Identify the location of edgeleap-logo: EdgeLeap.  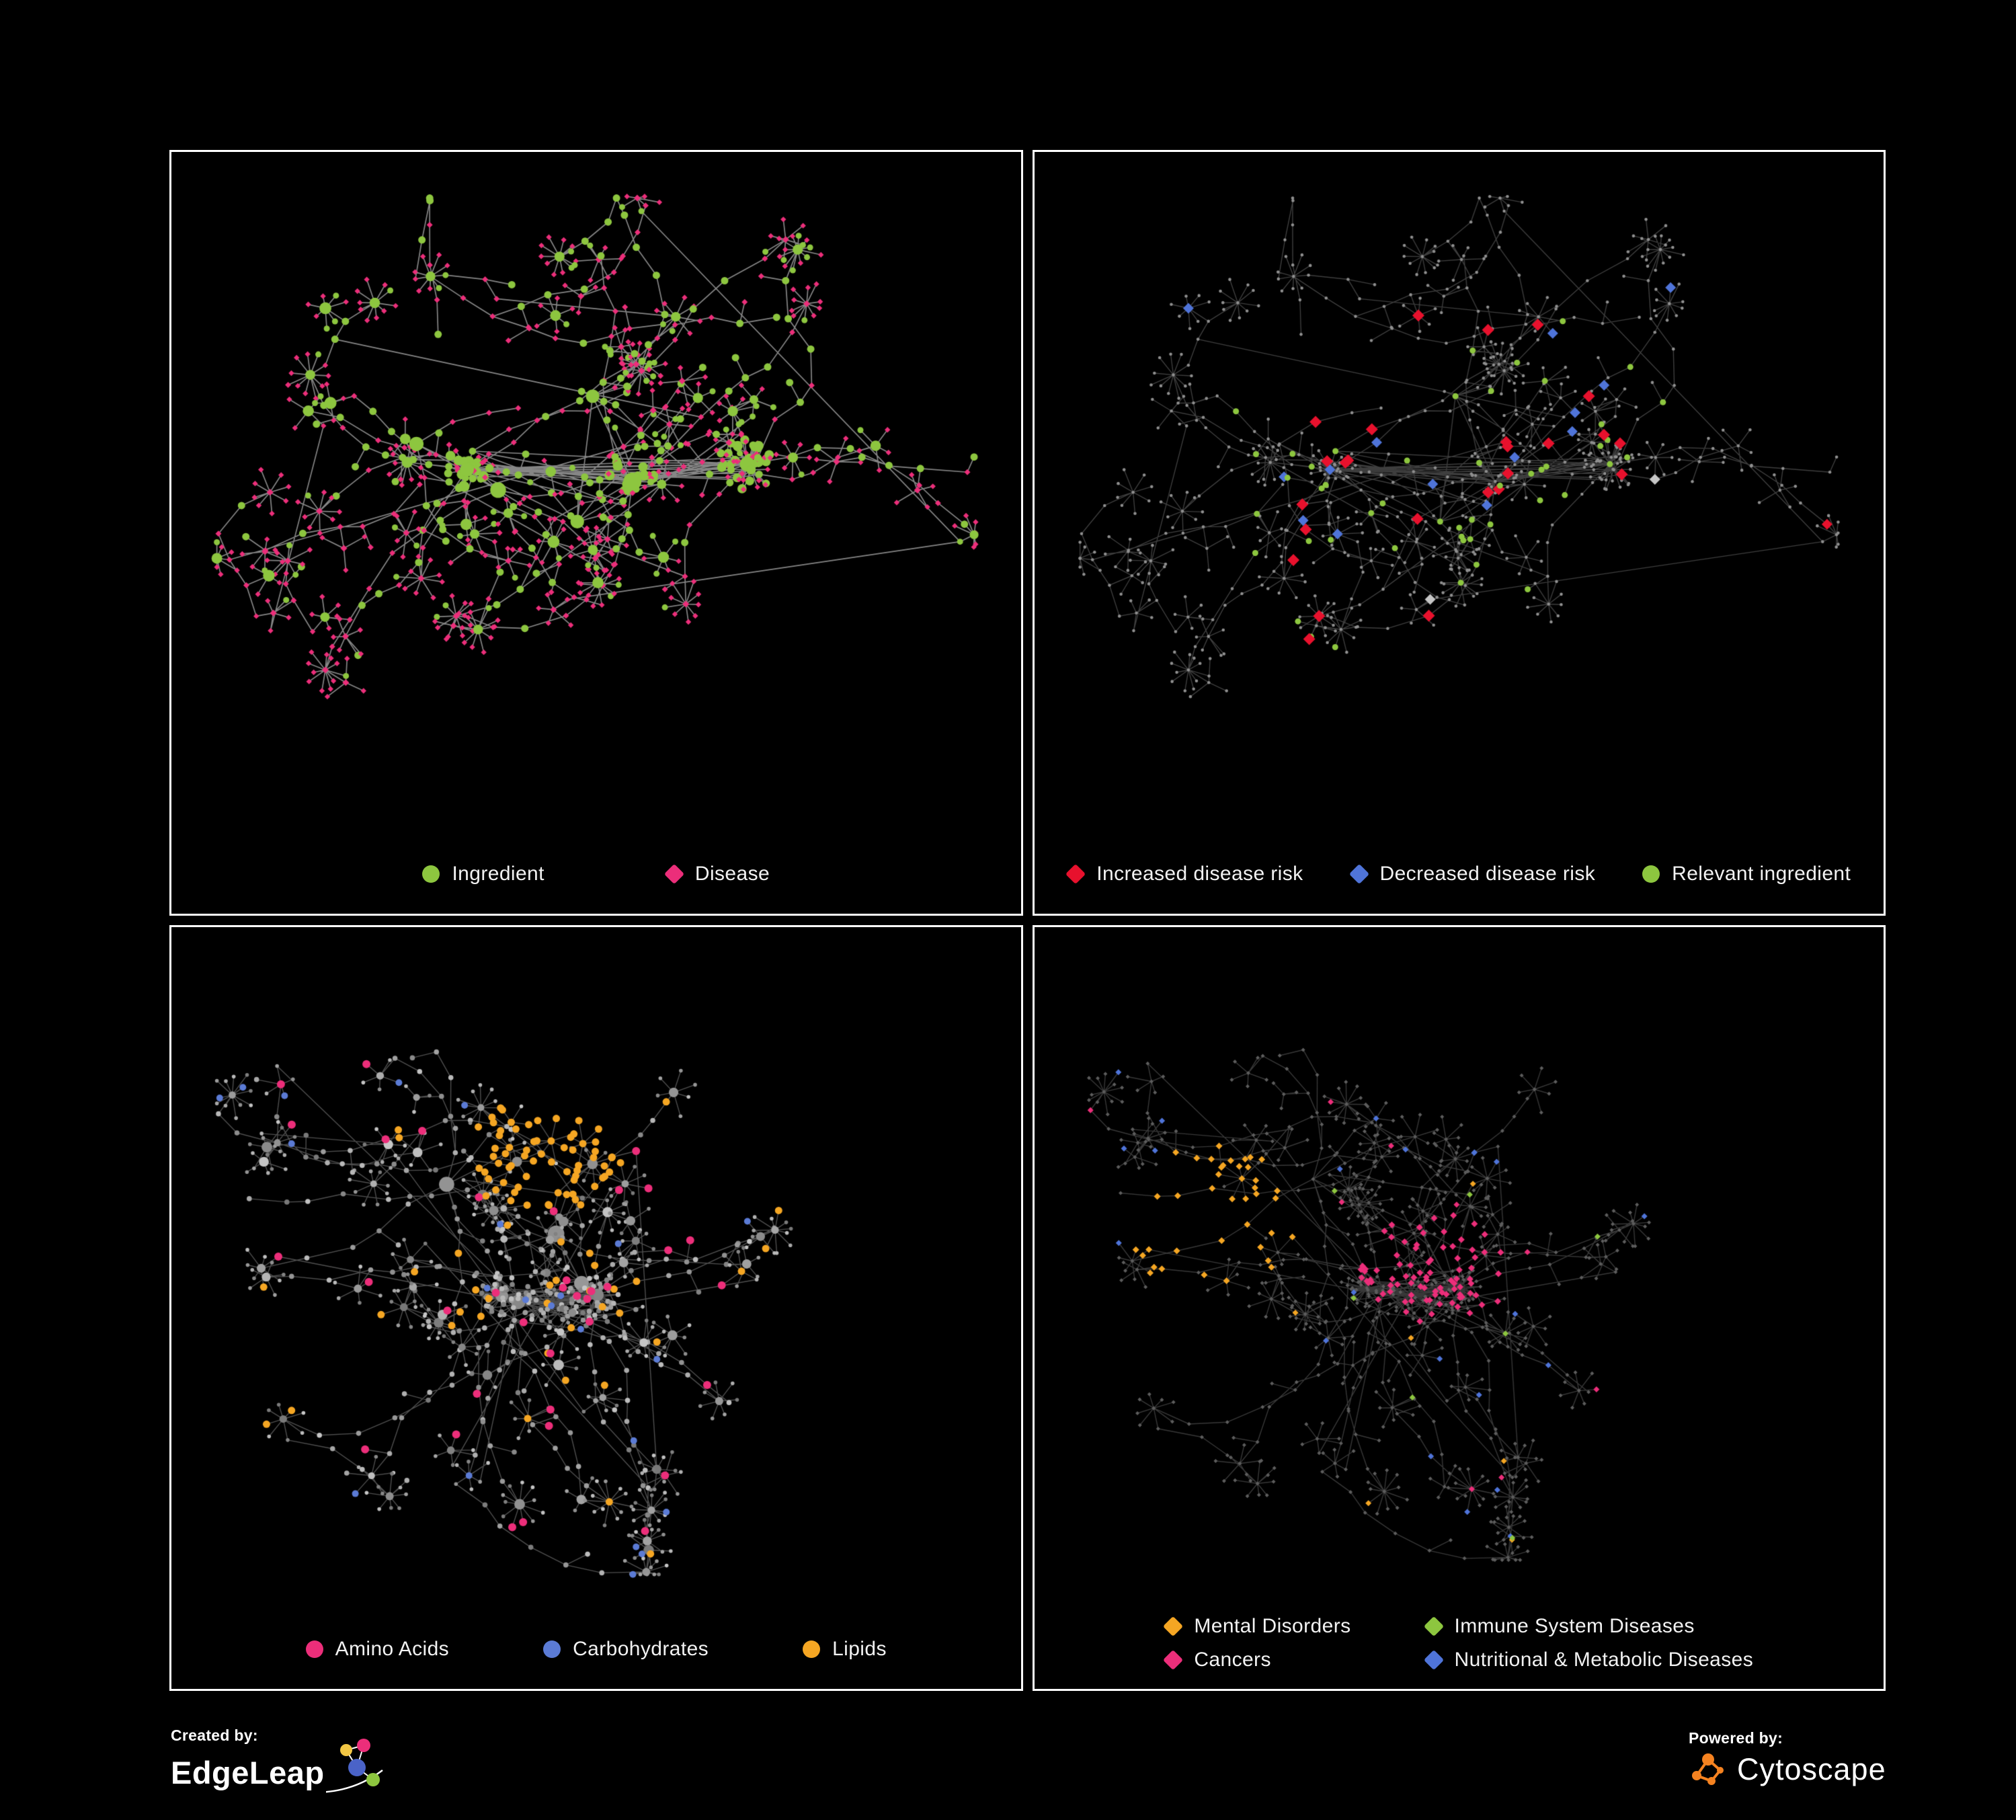
(286, 1768).